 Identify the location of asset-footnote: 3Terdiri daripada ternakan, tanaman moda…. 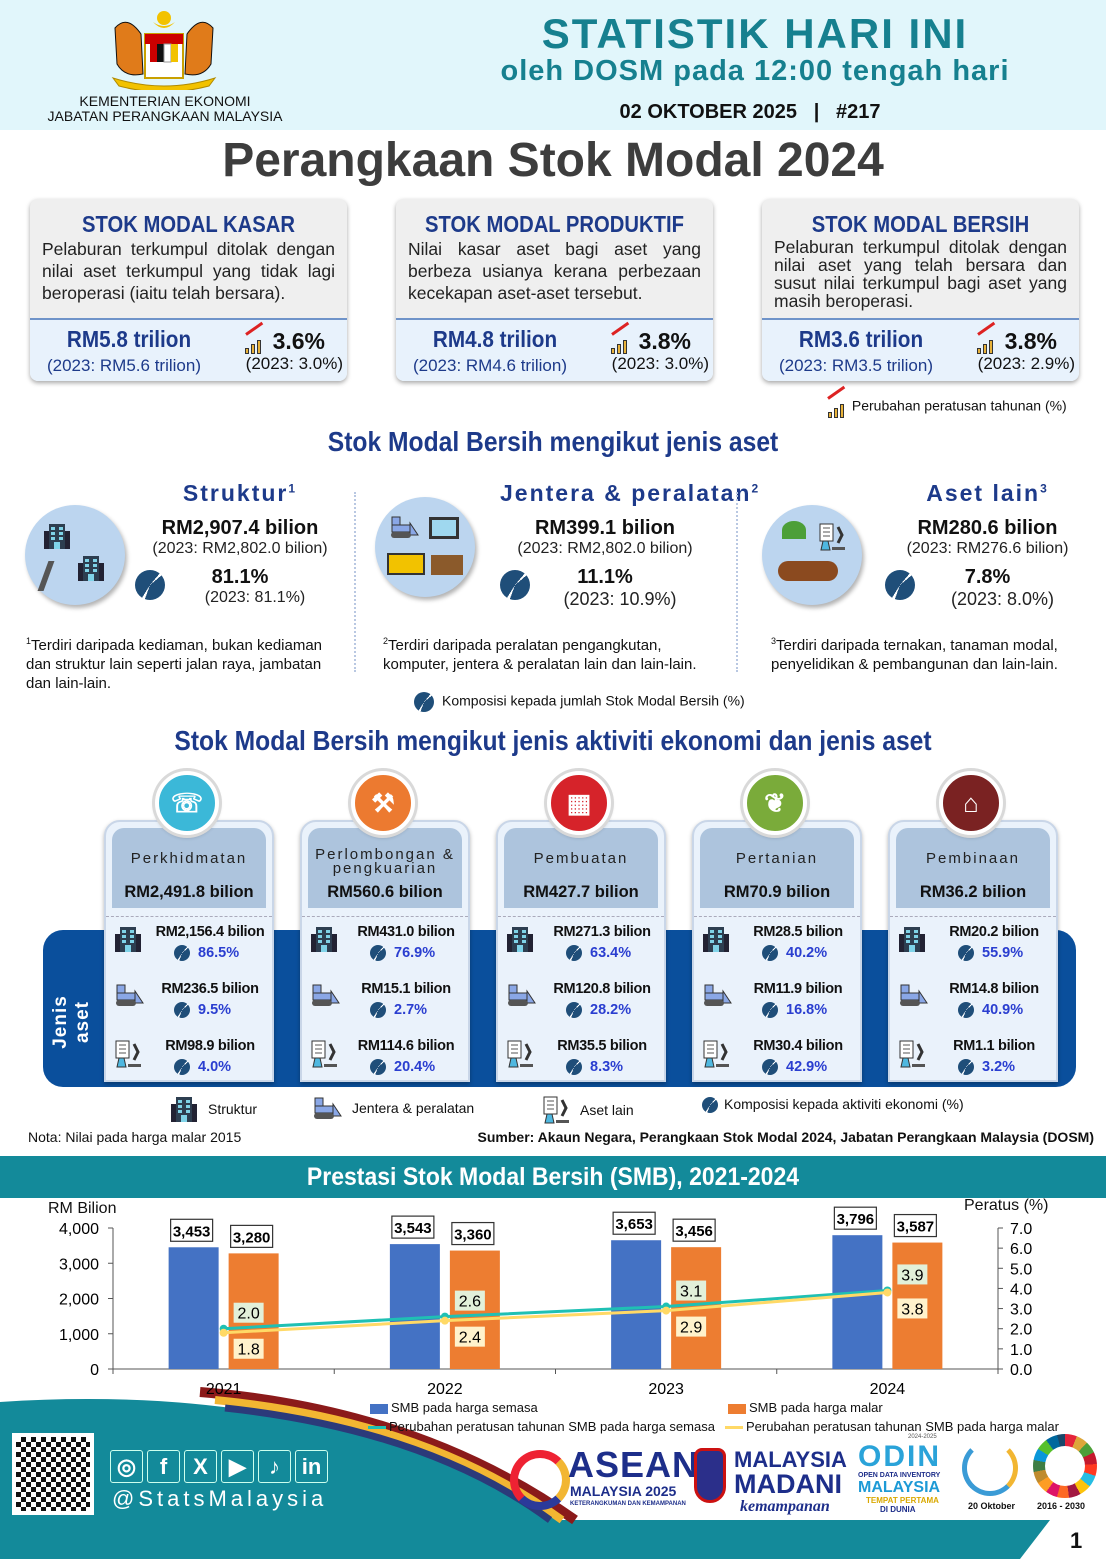
(931, 653).